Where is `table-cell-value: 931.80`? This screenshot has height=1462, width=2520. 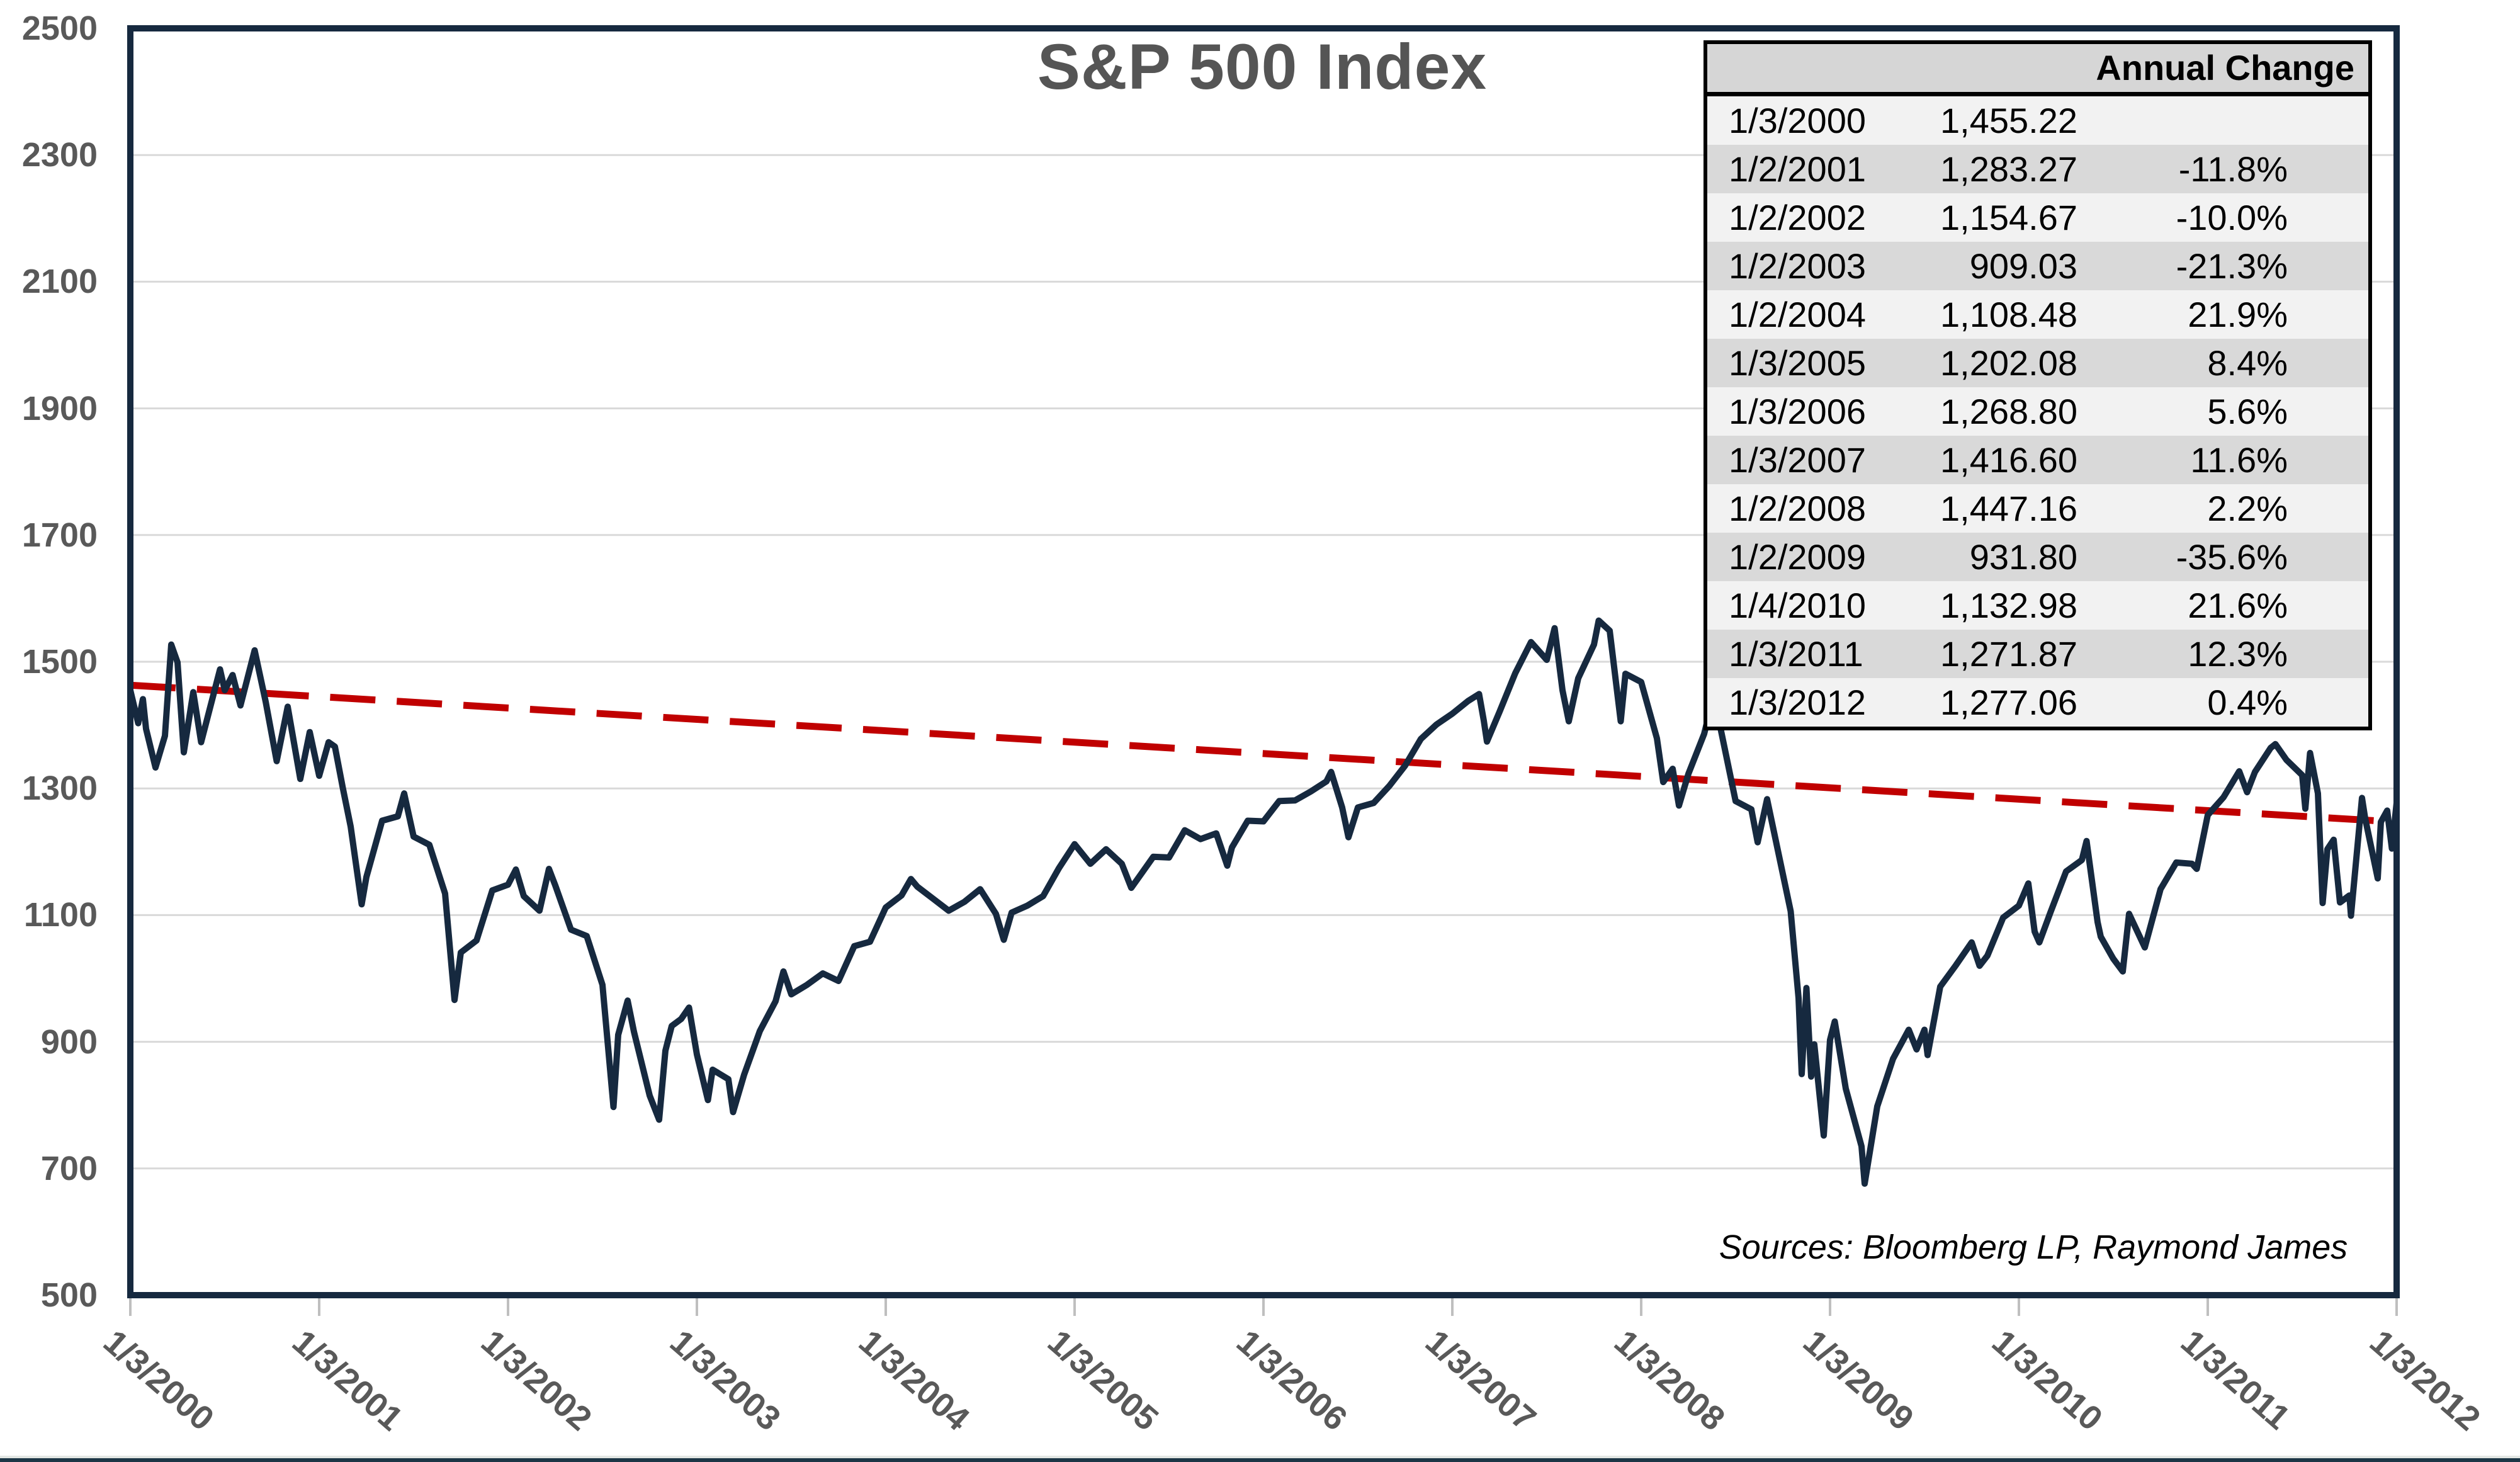 table-cell-value: 931.80 is located at coordinates (2023, 557).